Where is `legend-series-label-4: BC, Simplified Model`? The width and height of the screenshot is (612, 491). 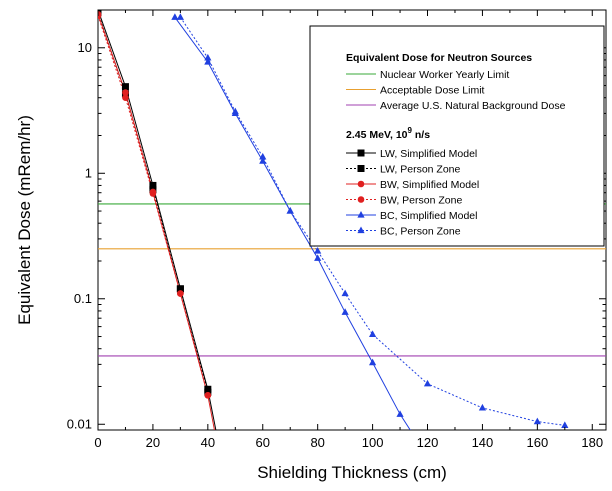
legend-series-label-4: BC, Simplified Model is located at coordinates (428, 216).